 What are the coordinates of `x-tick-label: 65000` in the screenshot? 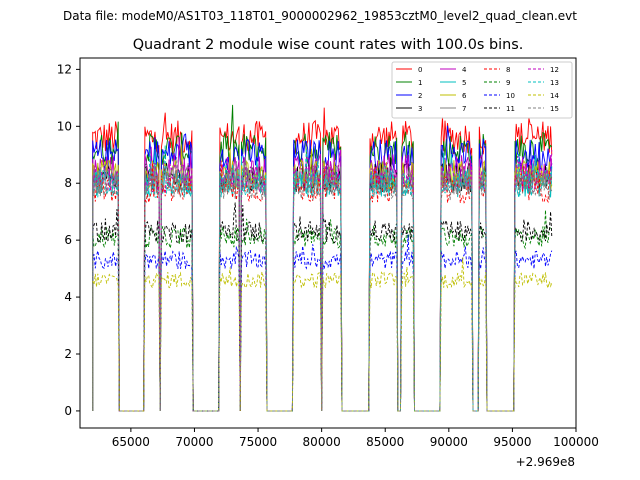 It's located at (131, 442).